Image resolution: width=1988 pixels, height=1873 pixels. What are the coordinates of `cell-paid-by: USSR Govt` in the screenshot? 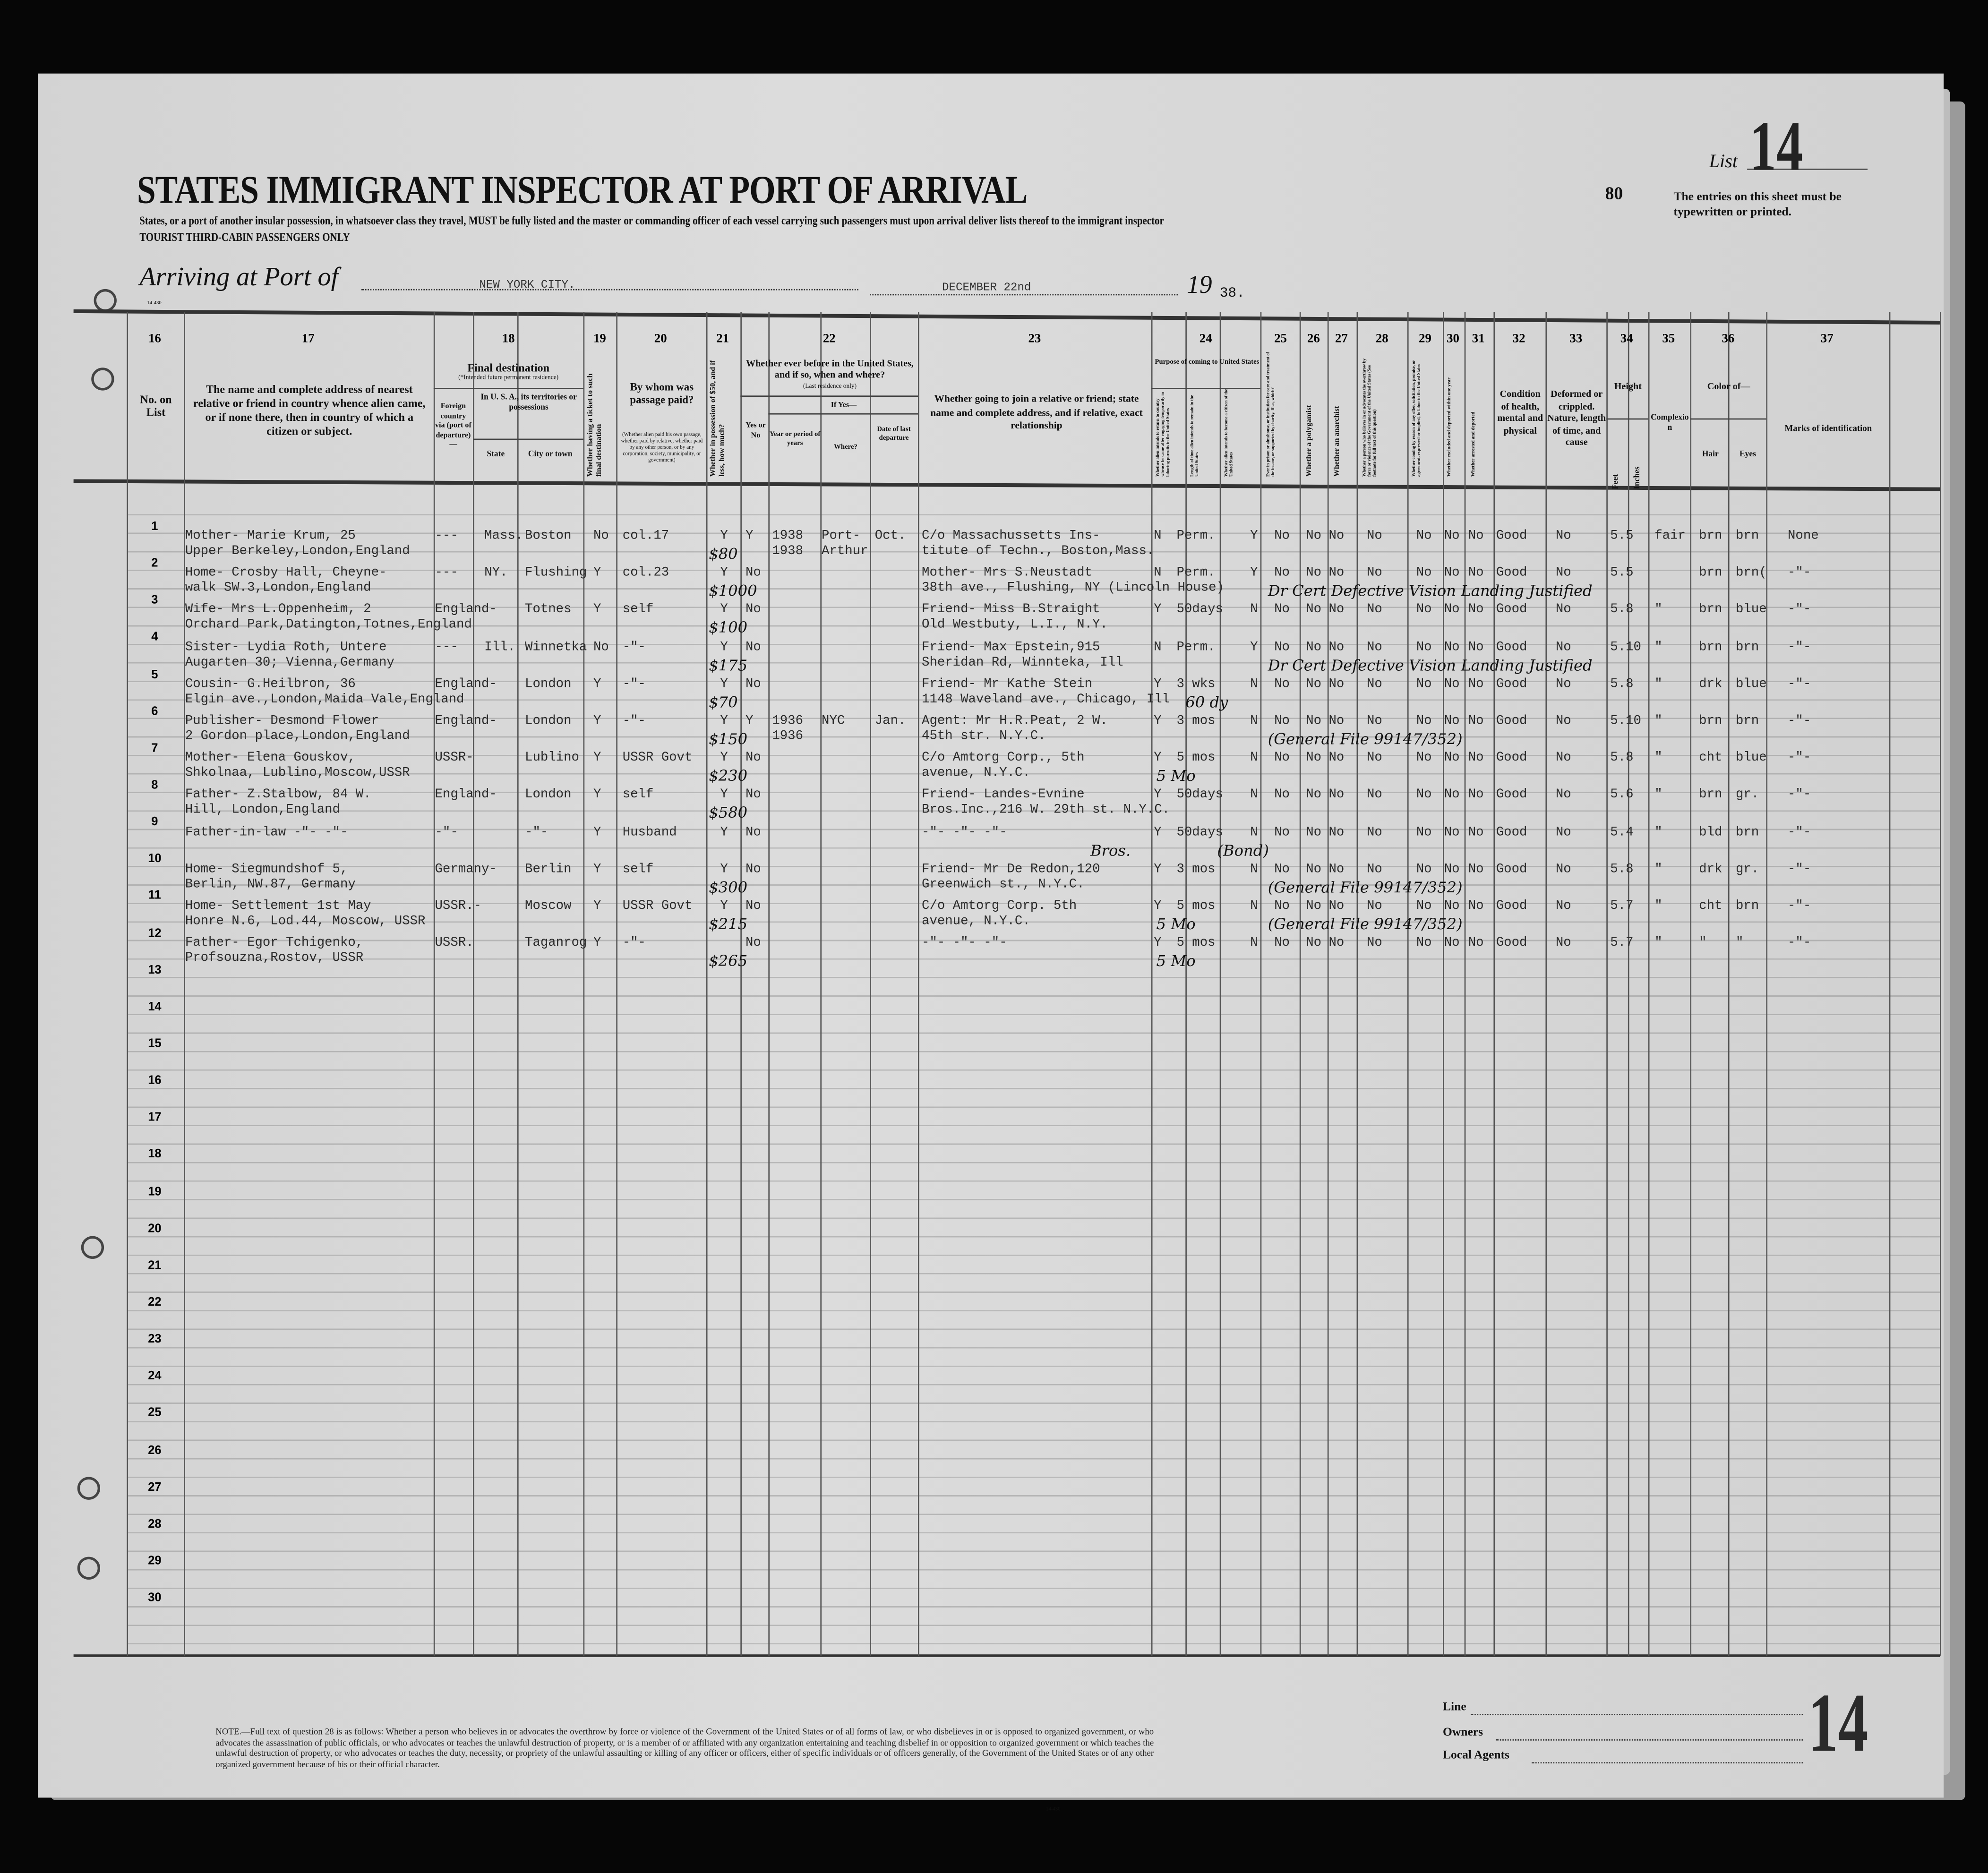 It's located at (658, 759).